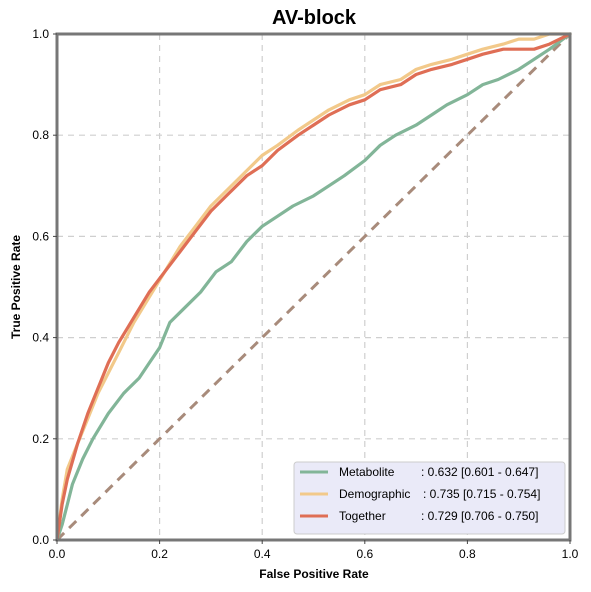 The height and width of the screenshot is (592, 591). Describe the element at coordinates (570, 554) in the screenshot. I see `x-tick-label: 1.0` at that location.